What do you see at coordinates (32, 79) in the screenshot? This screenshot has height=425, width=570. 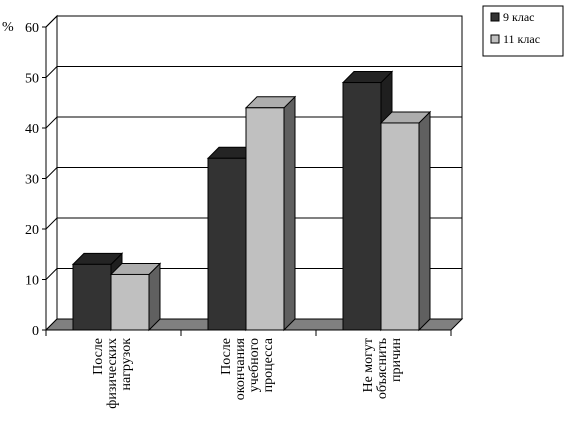 I see `y-tick-label: 50` at bounding box center [32, 79].